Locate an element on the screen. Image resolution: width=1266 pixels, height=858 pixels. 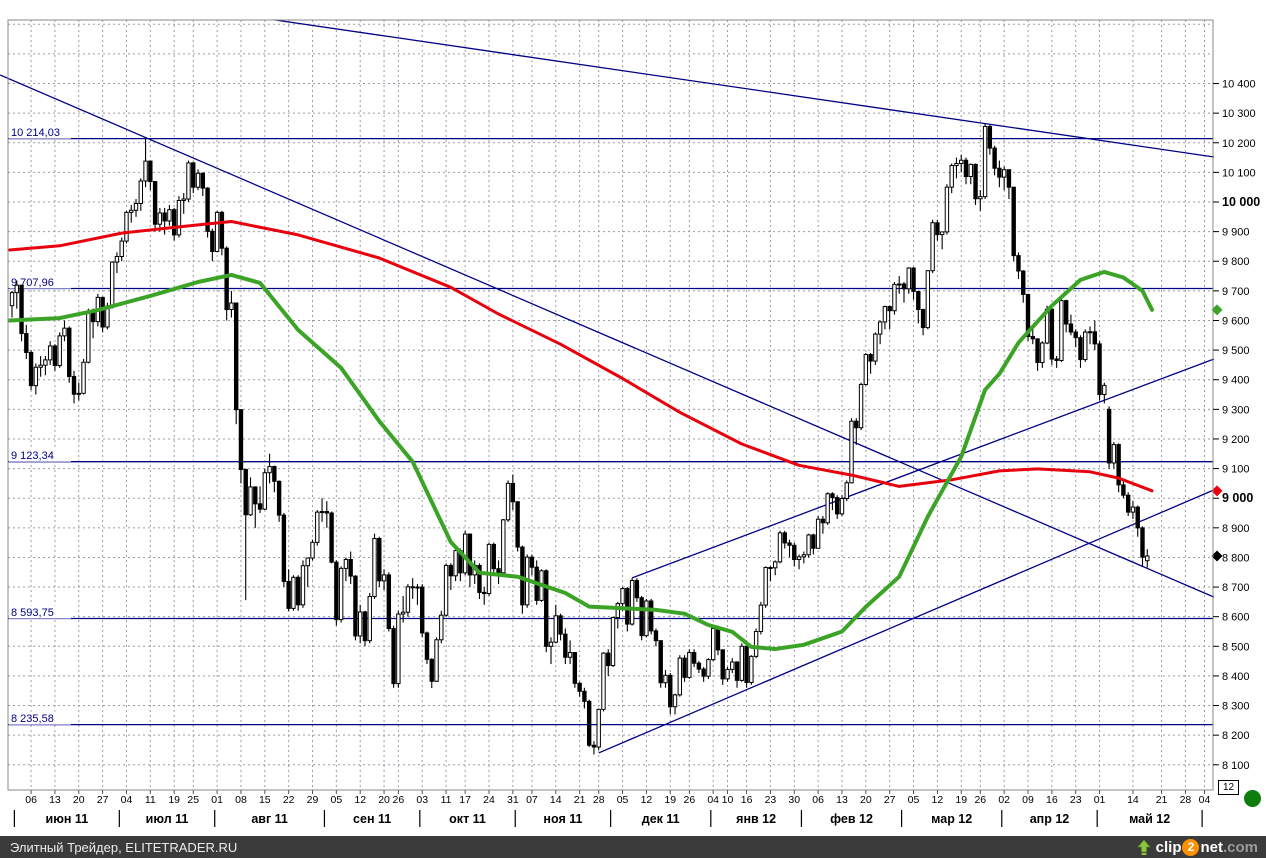
x-tick-label: 20 is located at coordinates (384, 800).